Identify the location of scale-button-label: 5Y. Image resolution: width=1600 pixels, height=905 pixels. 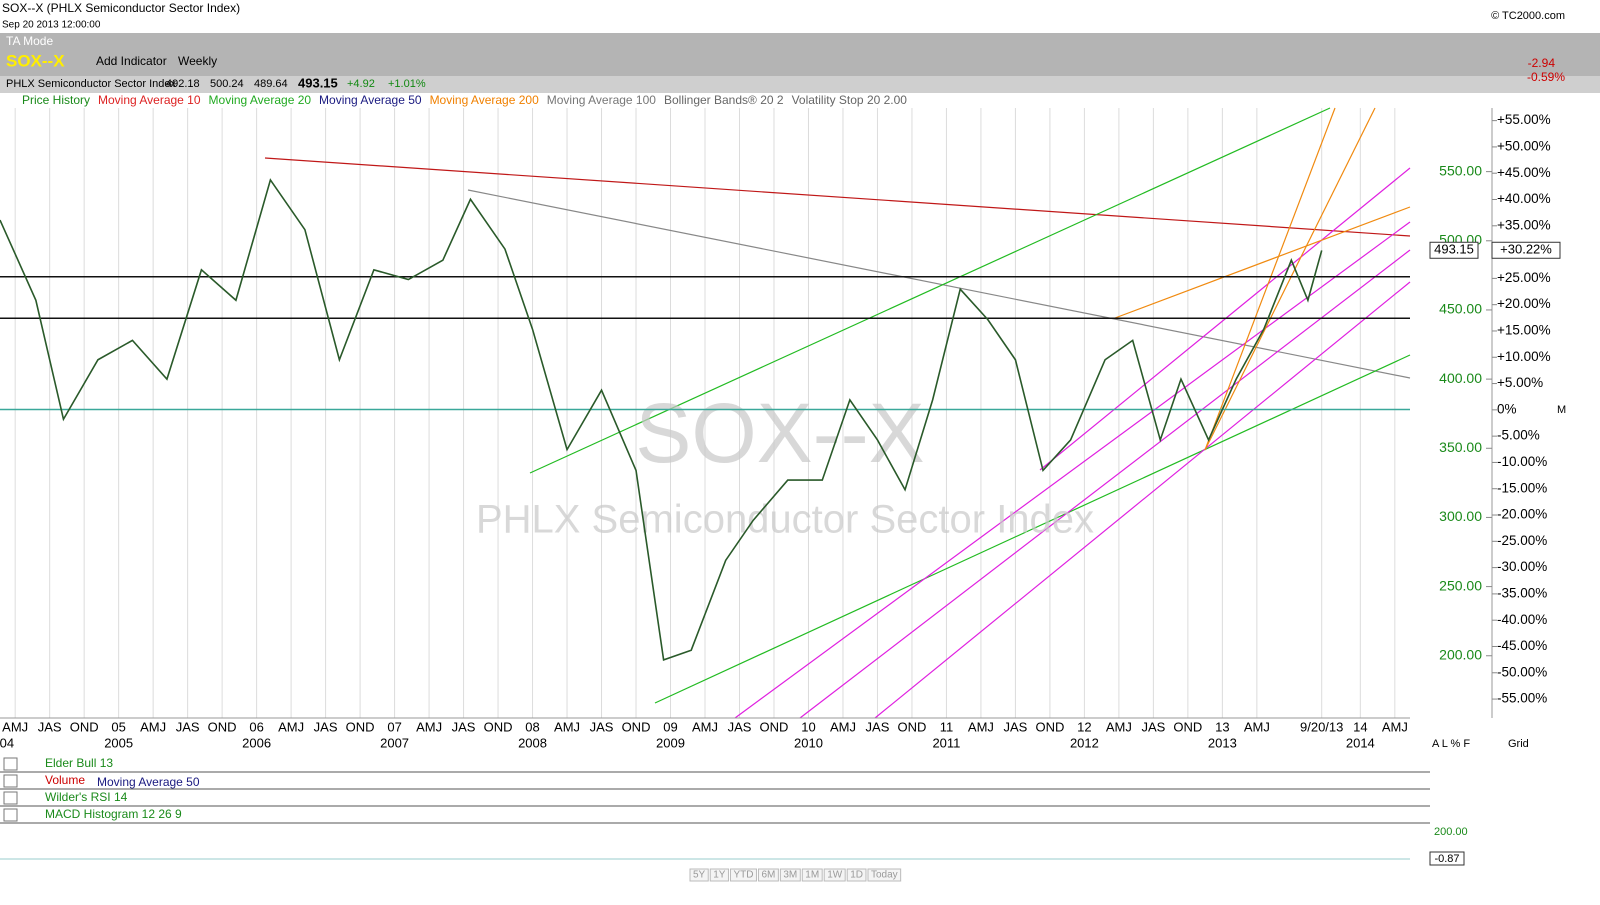
(699, 875).